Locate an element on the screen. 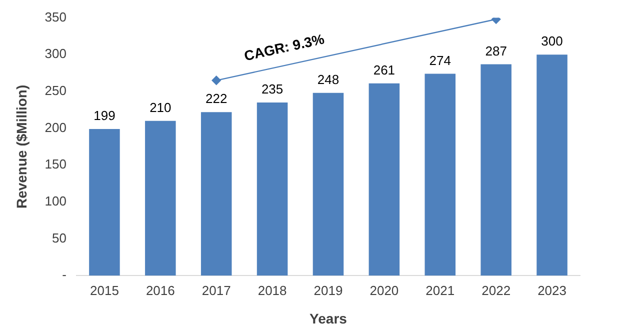  data-label: 274 is located at coordinates (440, 60).